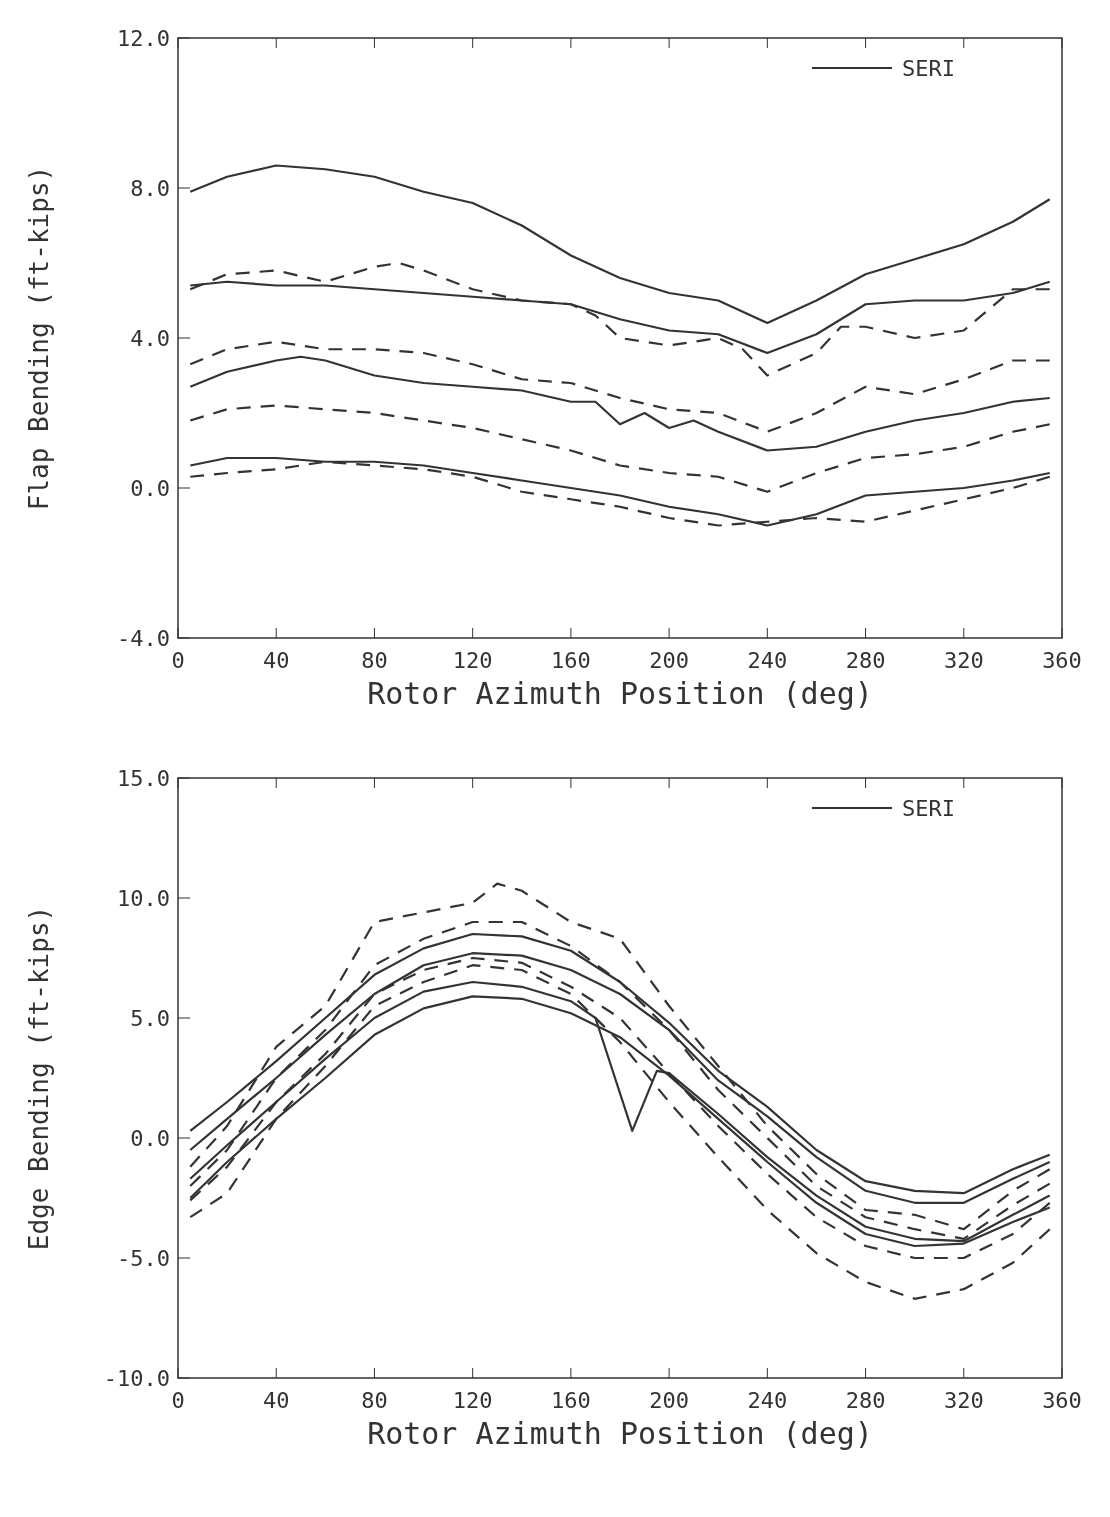 Image resolution: width=1110 pixels, height=1517 pixels. What do you see at coordinates (136, 1378) in the screenshot?
I see `y-tick-label: -10.0` at bounding box center [136, 1378].